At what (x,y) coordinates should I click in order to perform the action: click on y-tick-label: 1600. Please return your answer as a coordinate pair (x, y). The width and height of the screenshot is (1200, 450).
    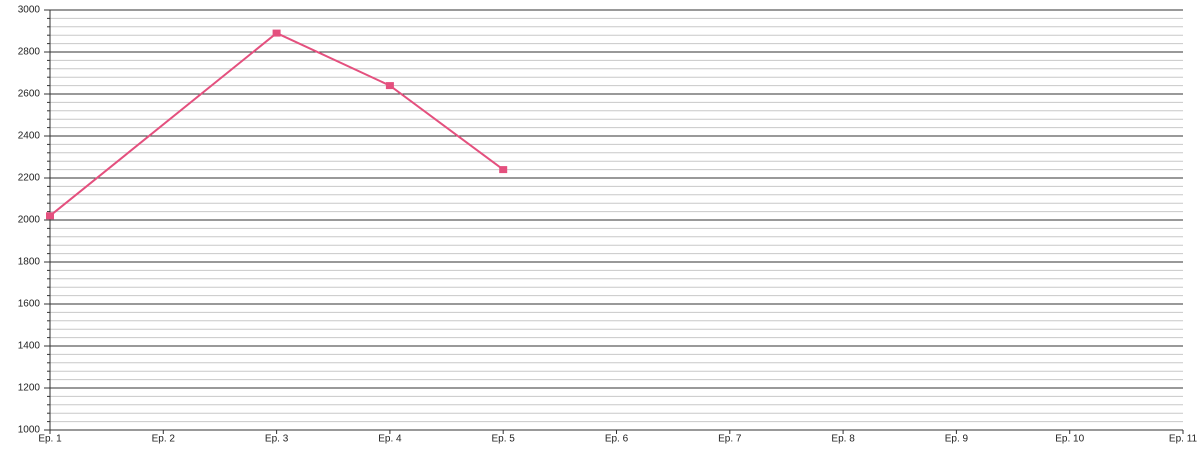
    Looking at the image, I should click on (29, 304).